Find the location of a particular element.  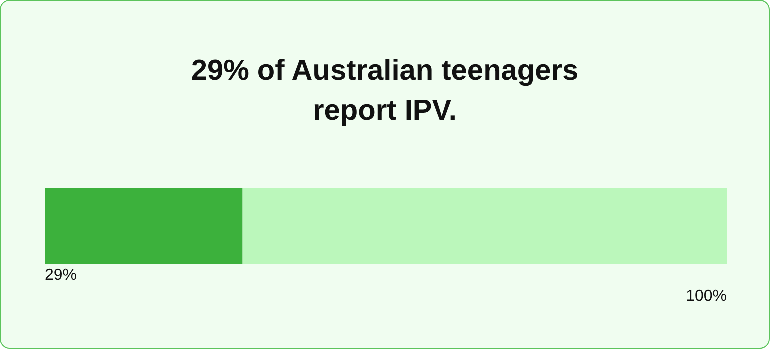

data-label: 29% is located at coordinates (61, 275).